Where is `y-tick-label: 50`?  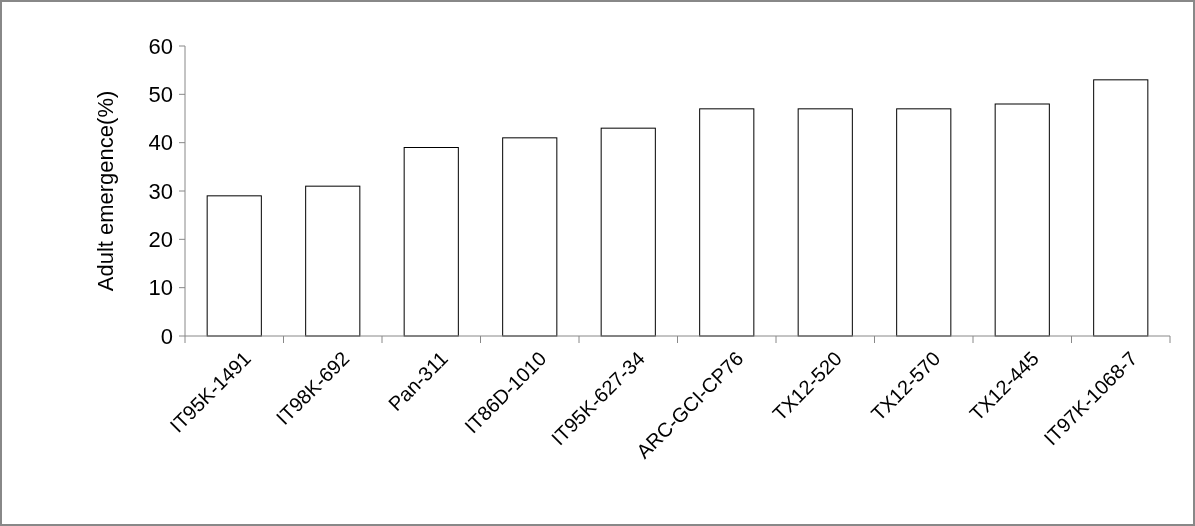
y-tick-label: 50 is located at coordinates (160, 95).